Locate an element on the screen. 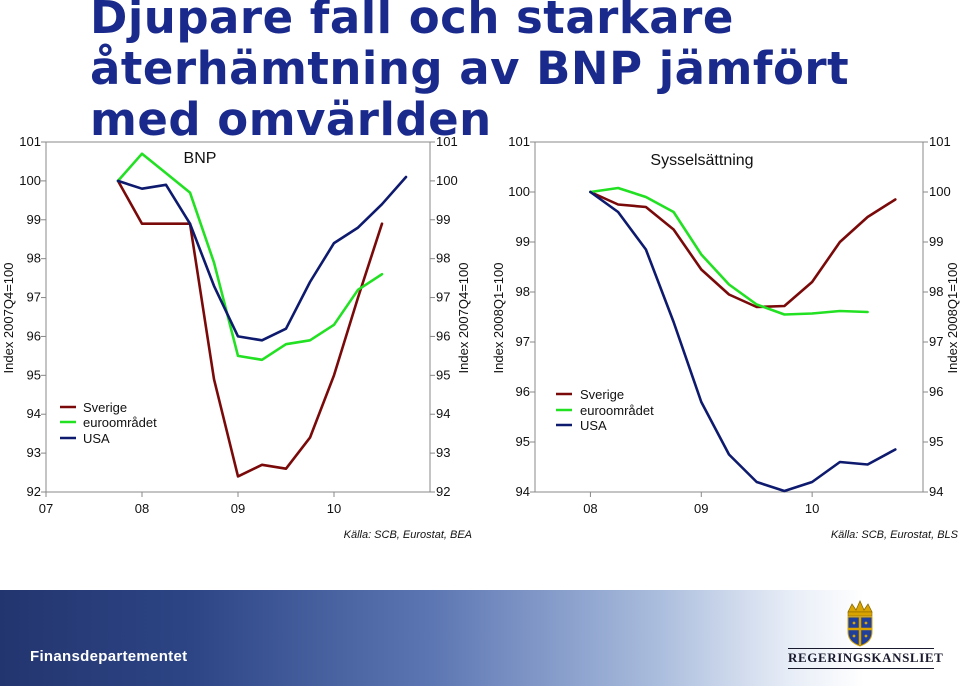  employment-ytick-label-left: 94 is located at coordinates (523, 491).